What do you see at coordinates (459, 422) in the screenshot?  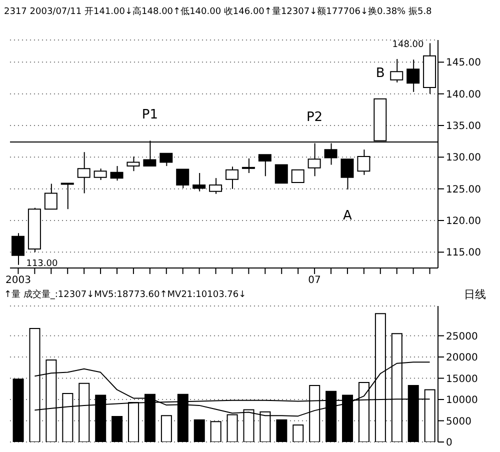 I see `y-tick-label: 5000` at bounding box center [459, 422].